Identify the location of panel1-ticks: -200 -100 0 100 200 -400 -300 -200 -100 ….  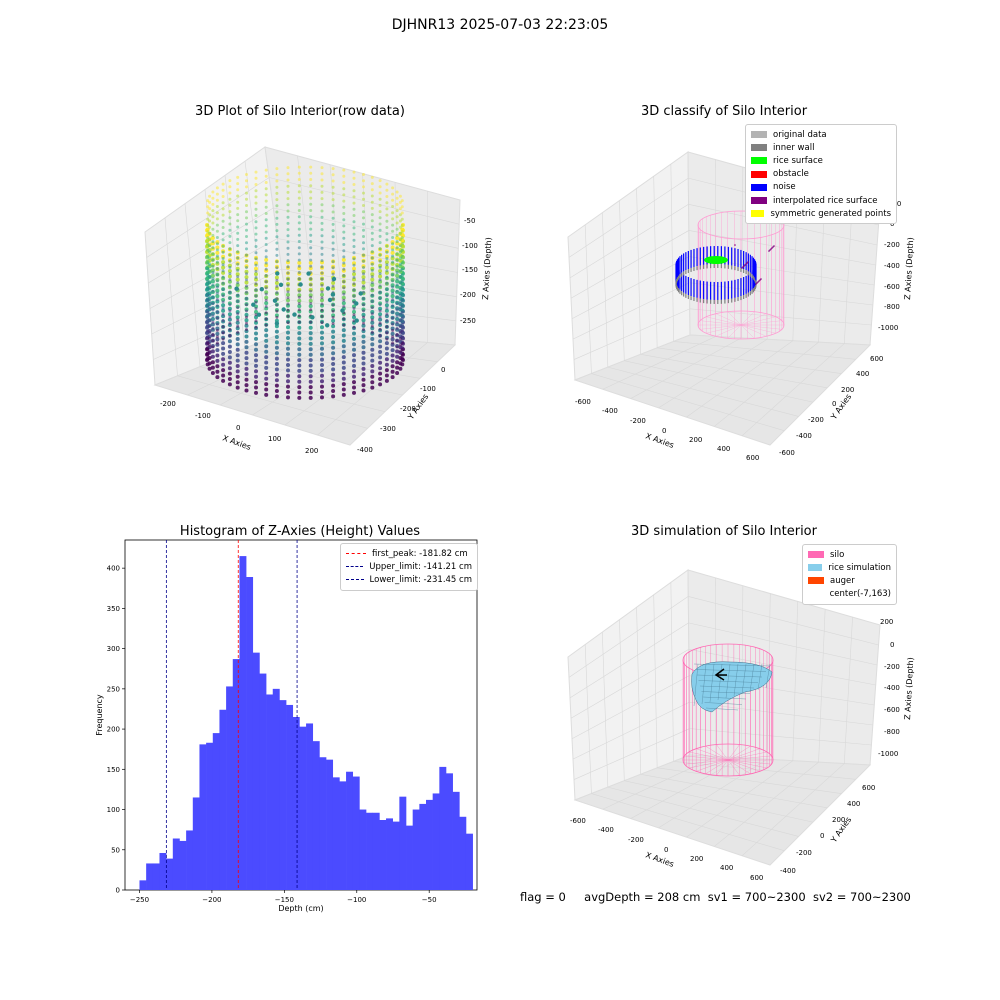
(319, 336).